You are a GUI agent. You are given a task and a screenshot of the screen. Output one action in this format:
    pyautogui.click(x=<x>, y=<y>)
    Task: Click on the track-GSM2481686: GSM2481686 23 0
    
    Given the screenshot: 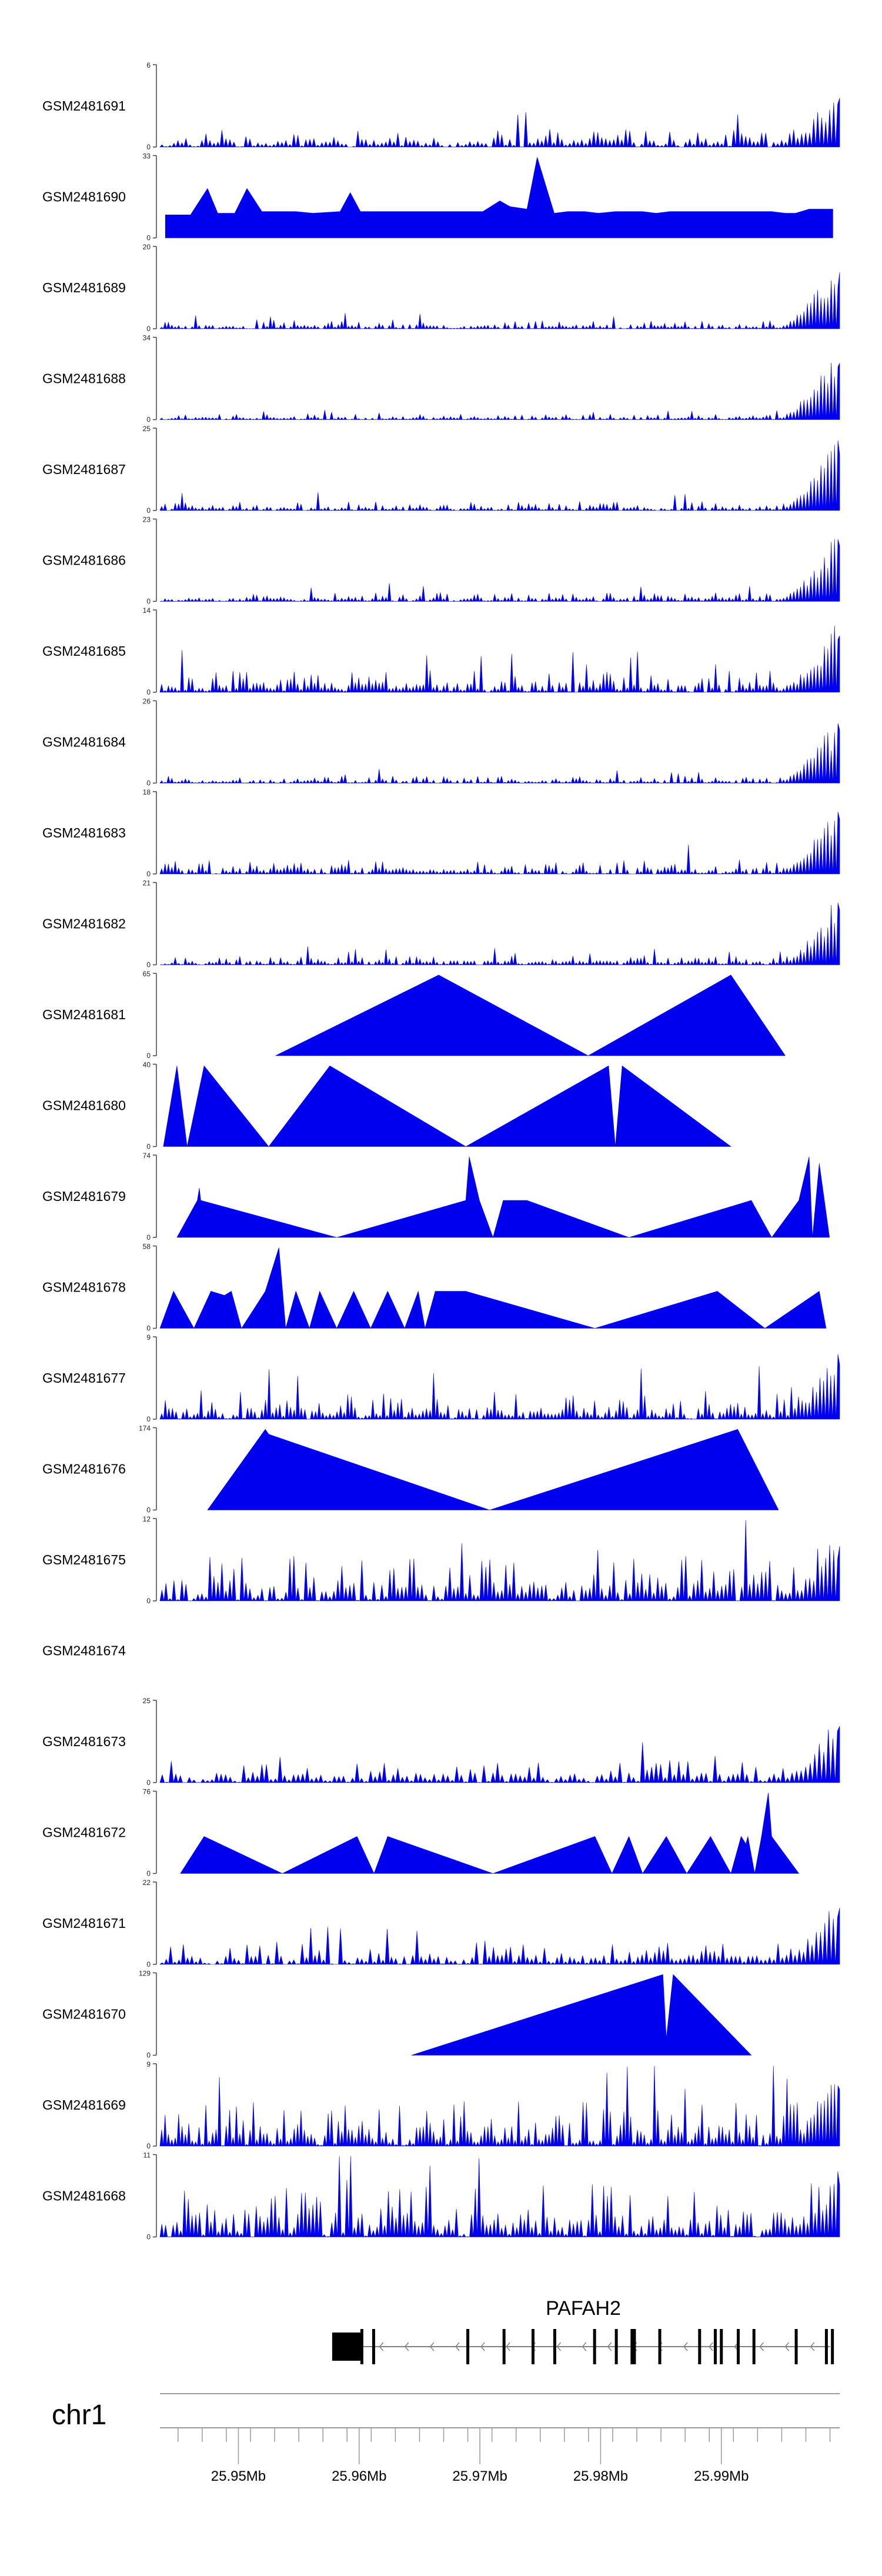 What is the action you would take?
    pyautogui.click(x=441, y=561)
    